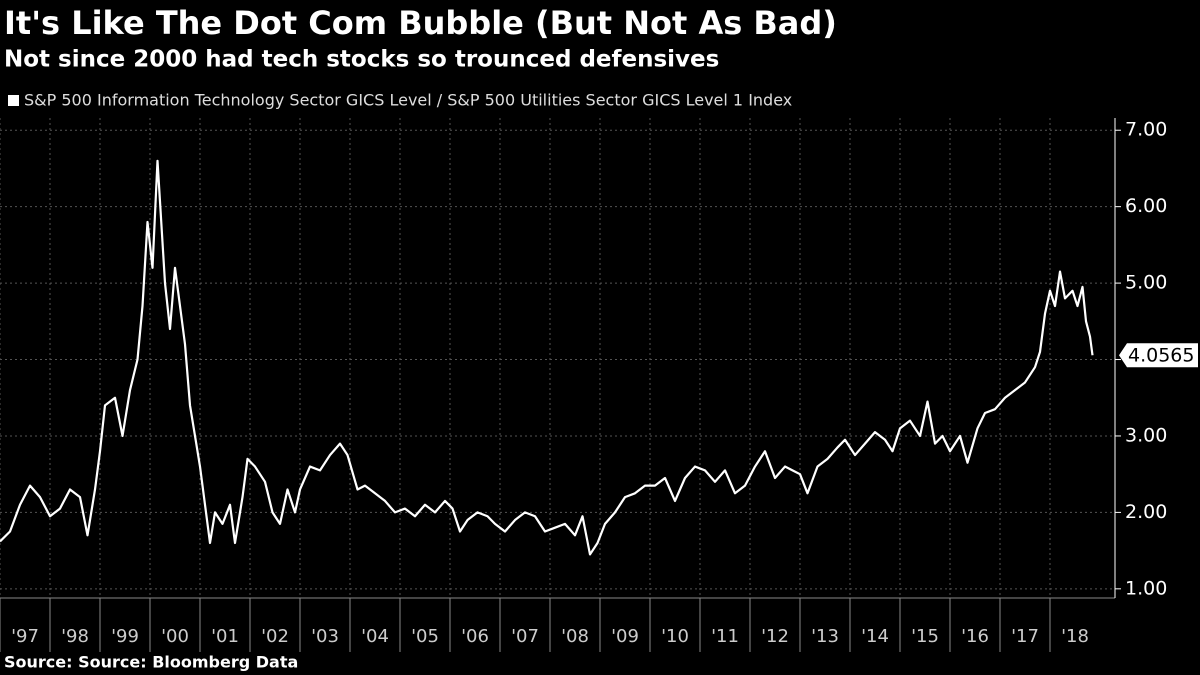 The image size is (1200, 675). I want to click on x-tick-label: '01, so click(225, 636).